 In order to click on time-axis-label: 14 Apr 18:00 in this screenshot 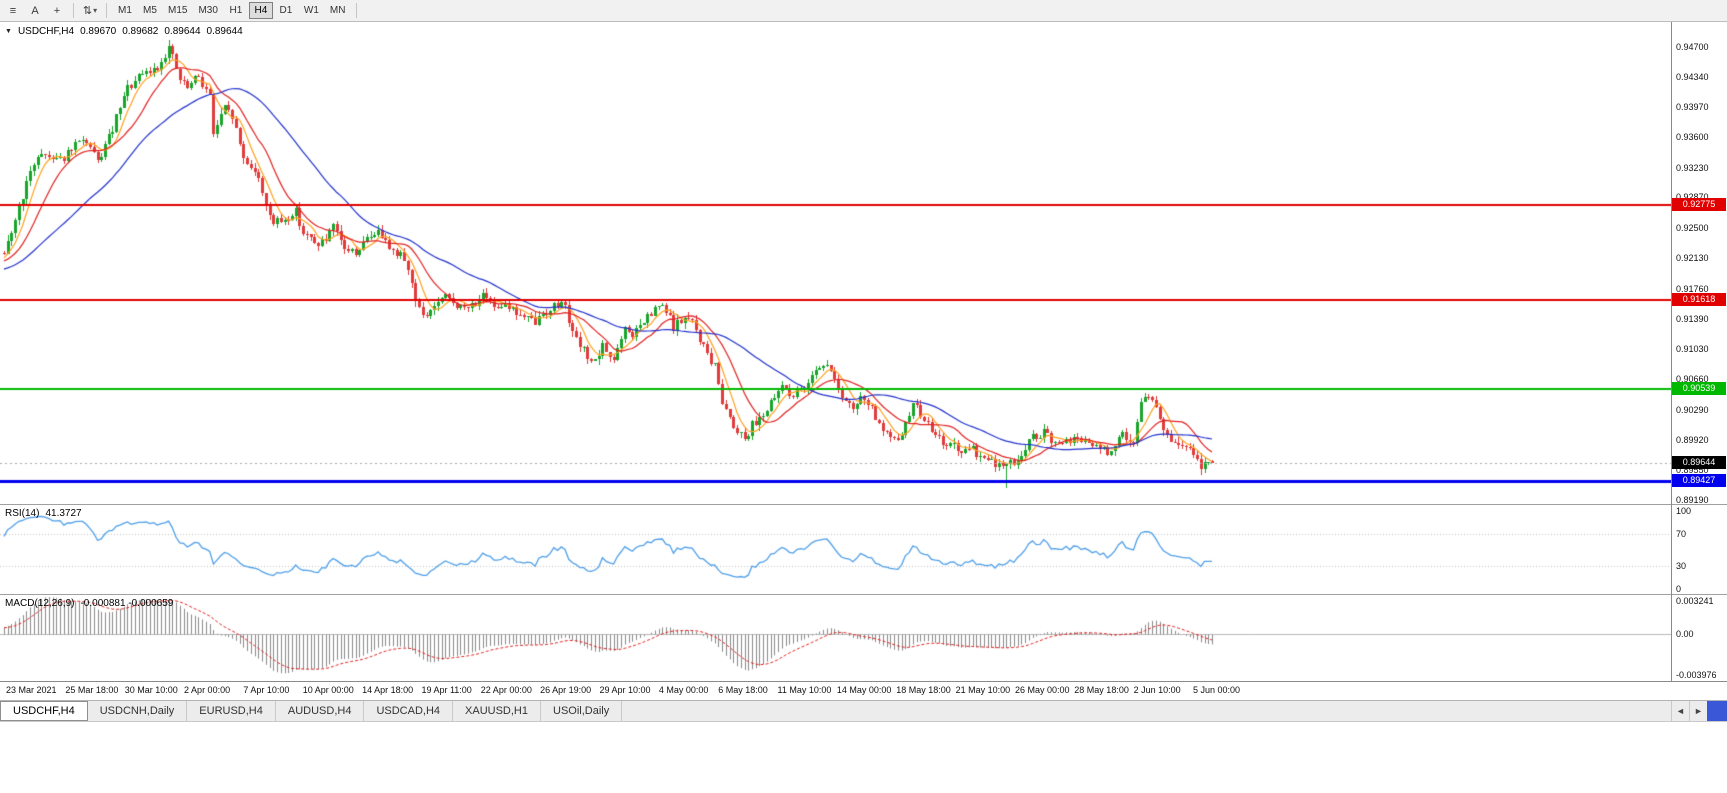, I will do `click(388, 690)`.